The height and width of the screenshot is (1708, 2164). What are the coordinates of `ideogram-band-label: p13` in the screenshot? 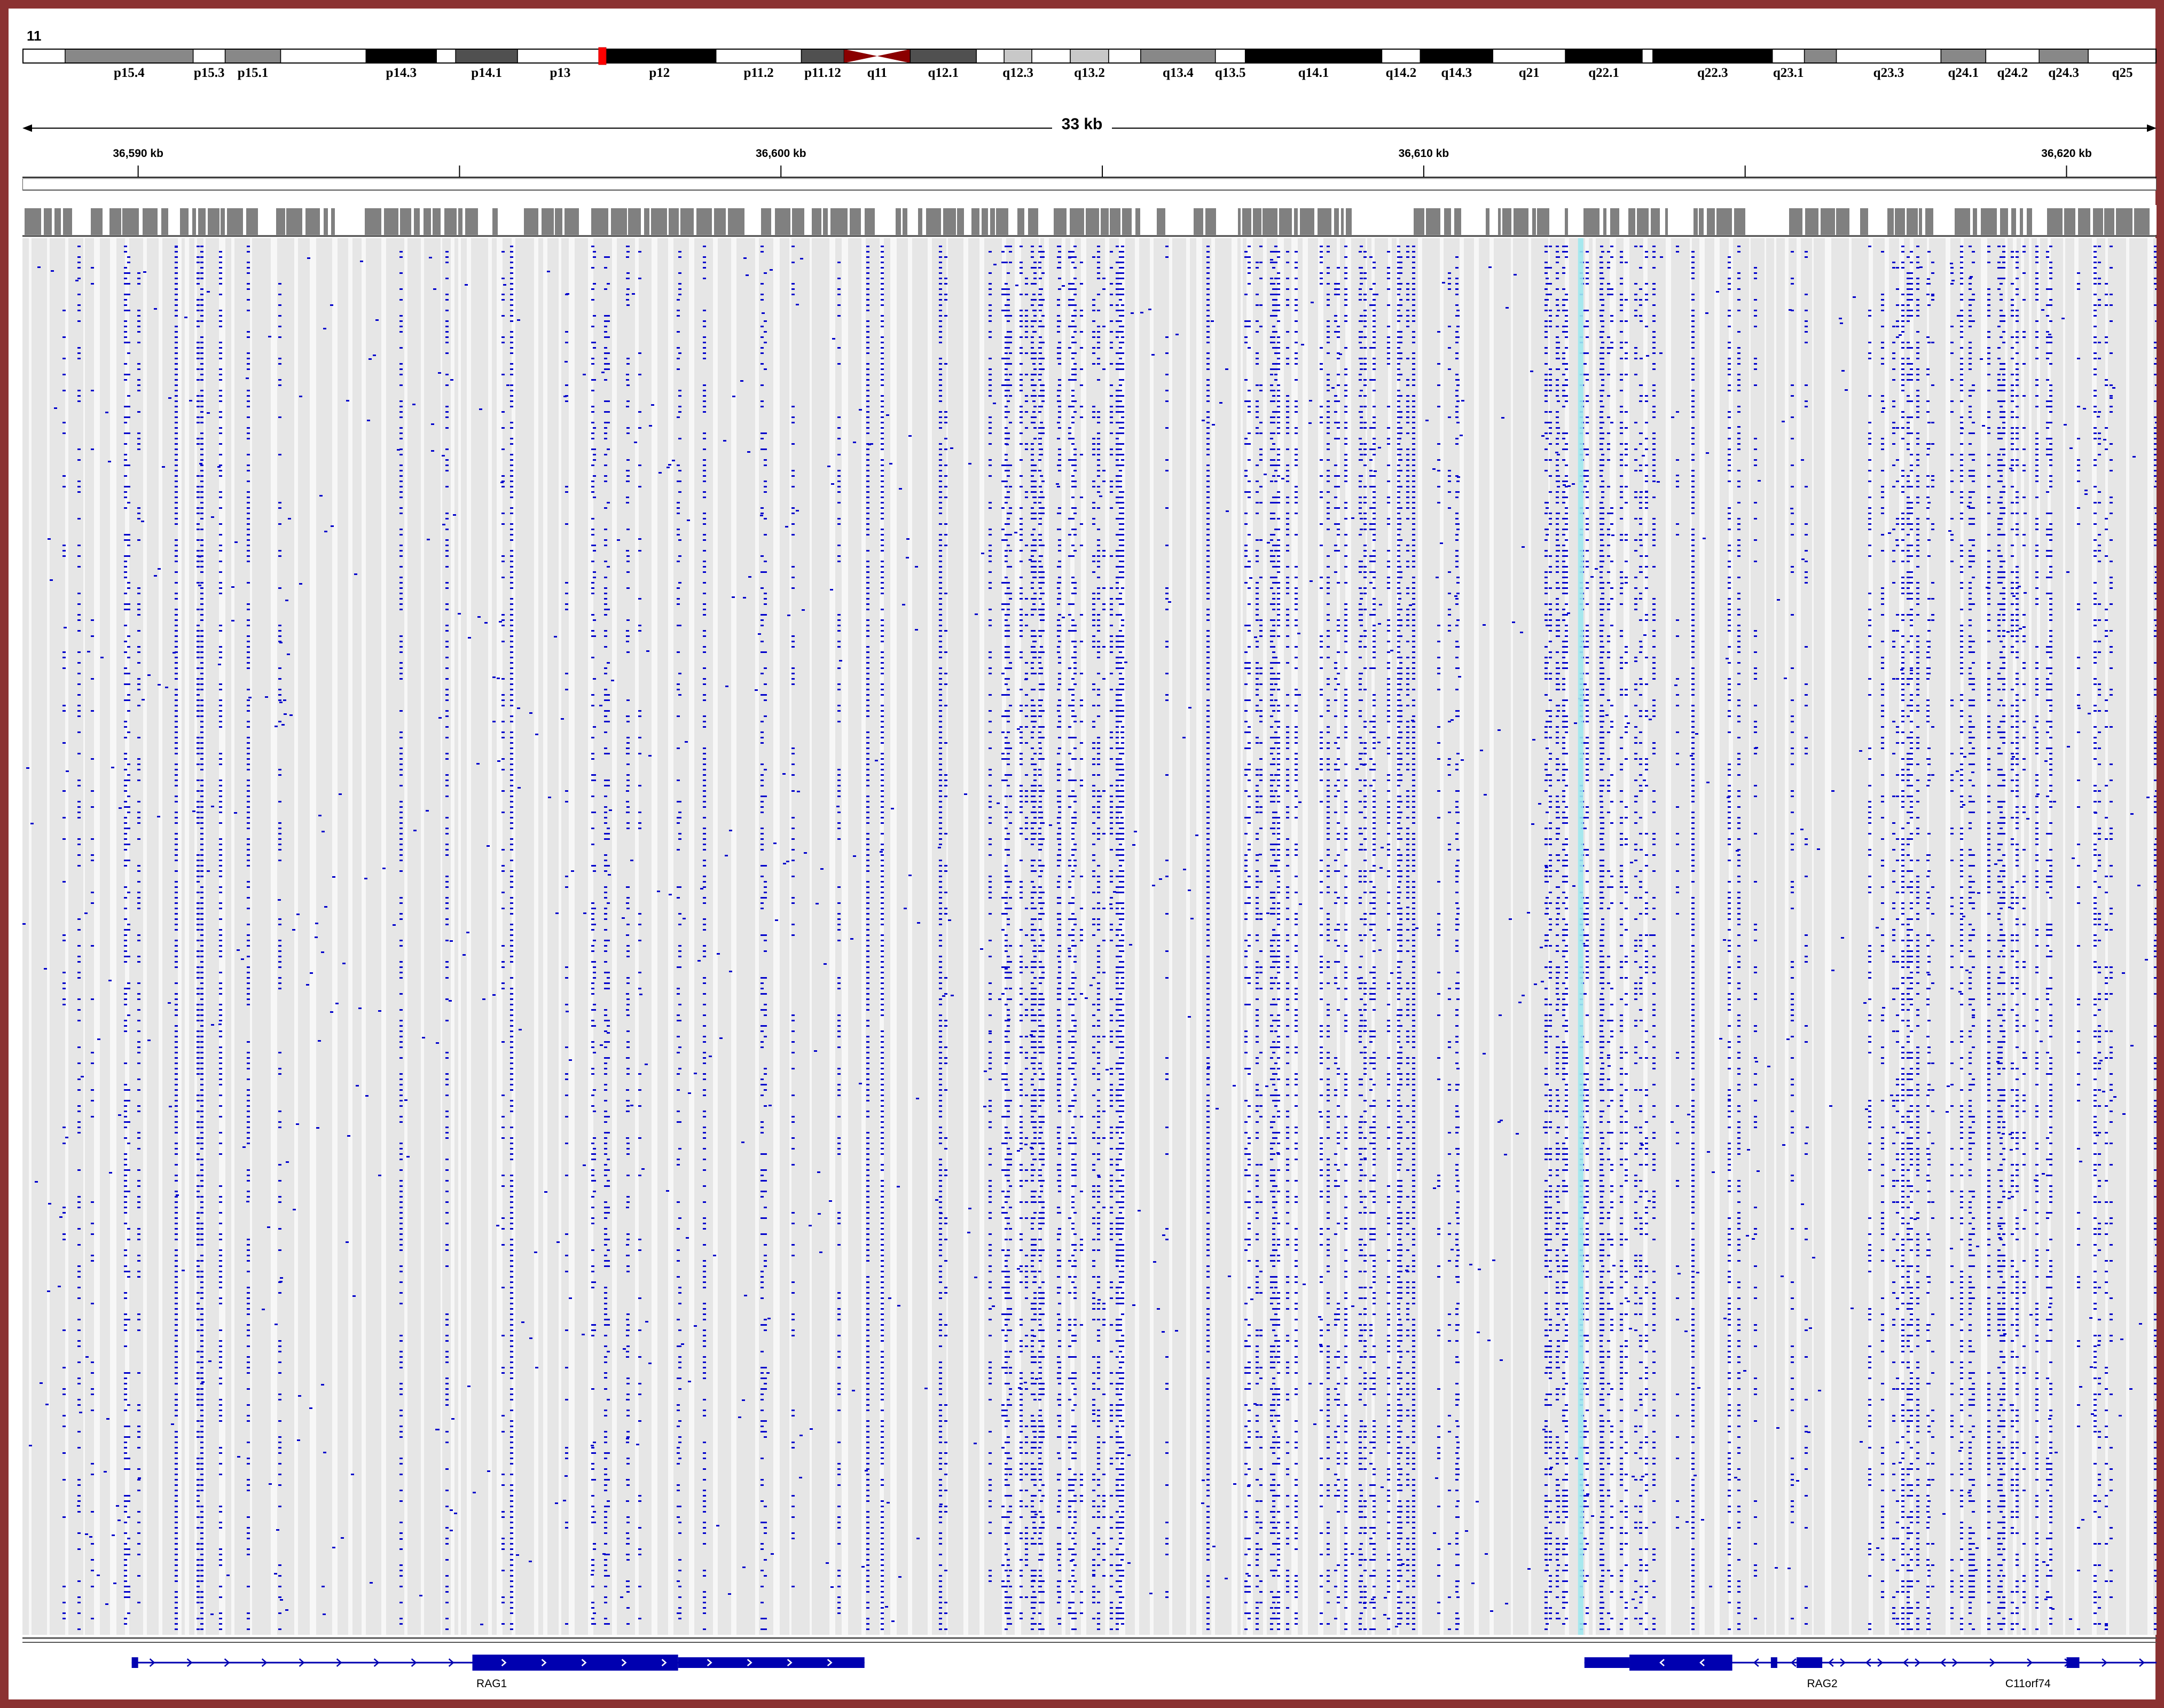 It's located at (561, 73).